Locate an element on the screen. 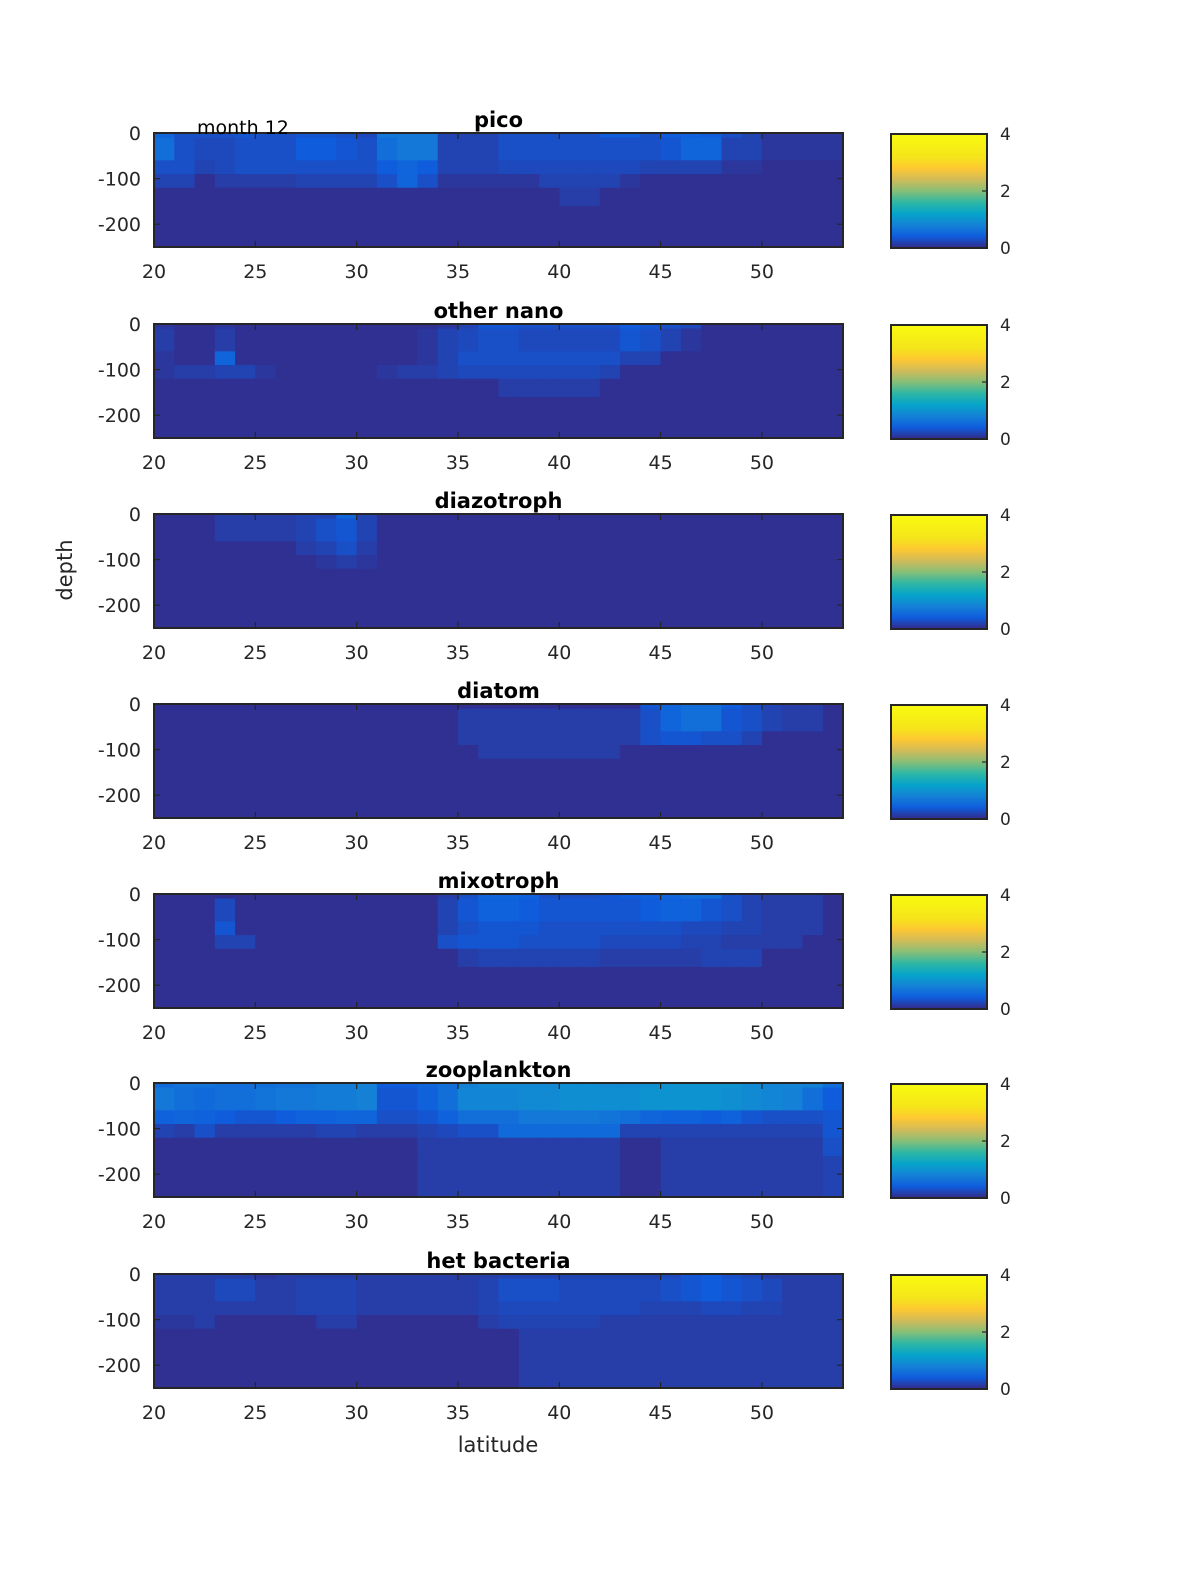  axes-box is located at coordinates (498, 1140).